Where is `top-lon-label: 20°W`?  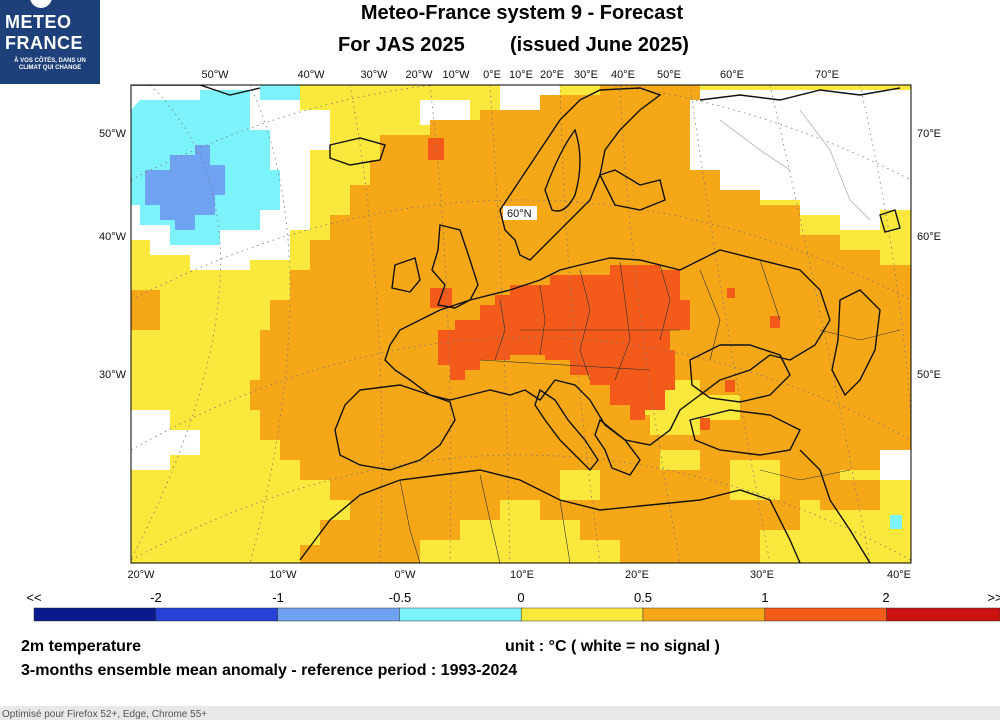 top-lon-label: 20°W is located at coordinates (419, 75).